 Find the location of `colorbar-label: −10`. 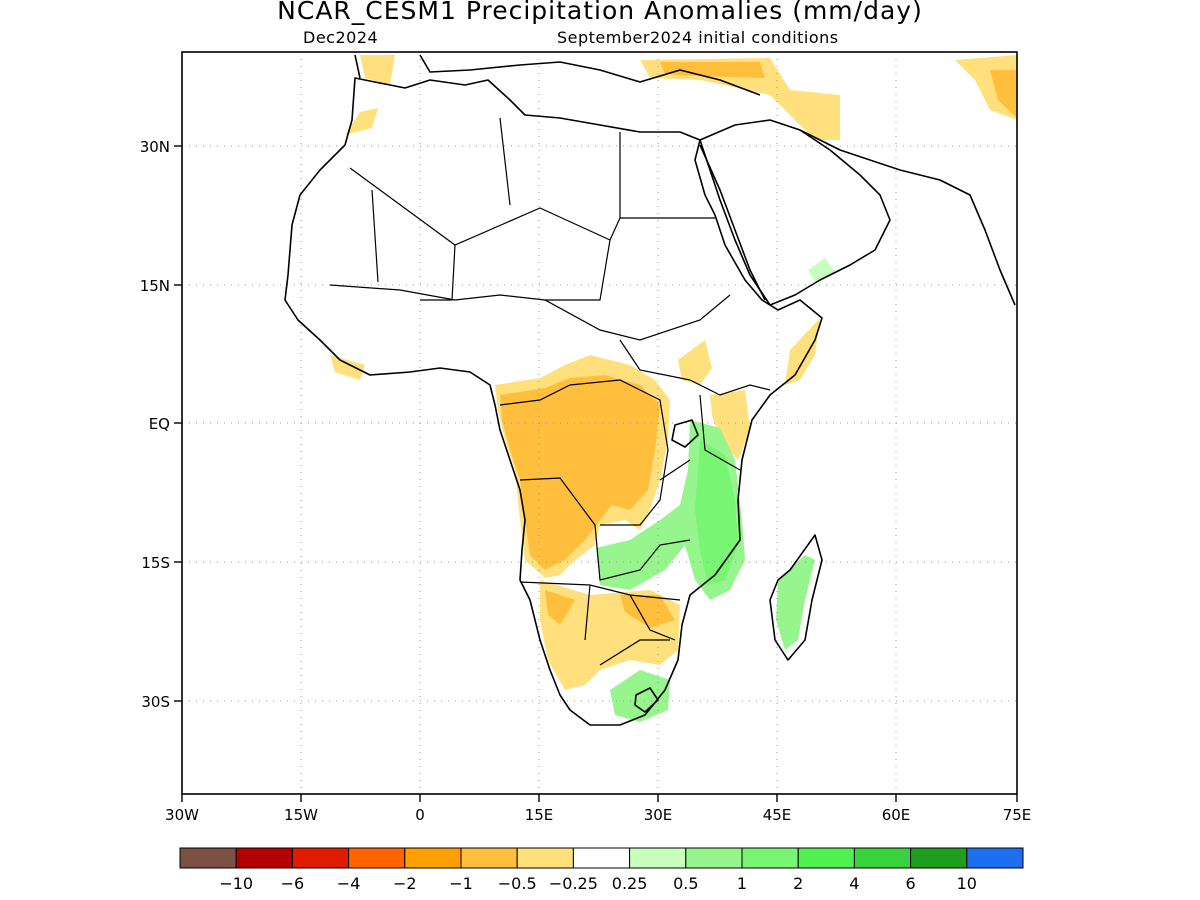

colorbar-label: −10 is located at coordinates (236, 883).